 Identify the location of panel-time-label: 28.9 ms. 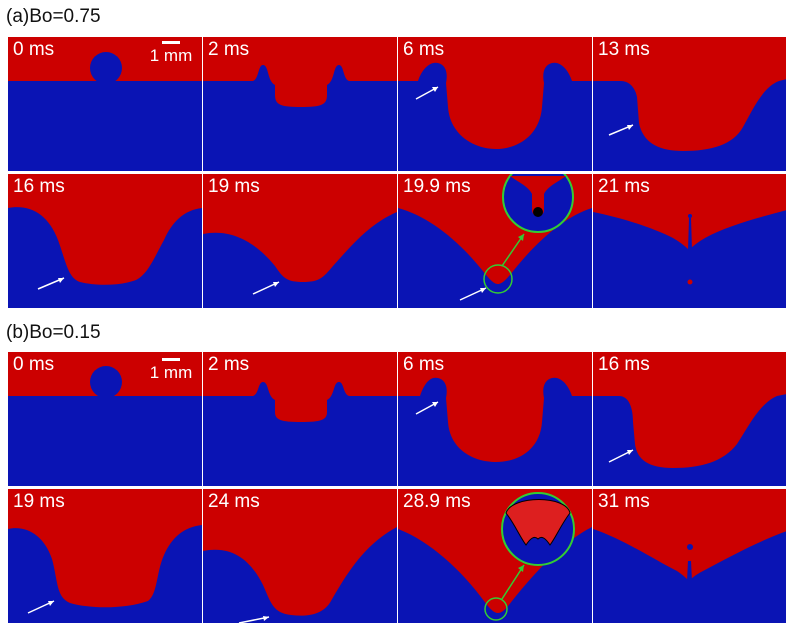
(437, 501).